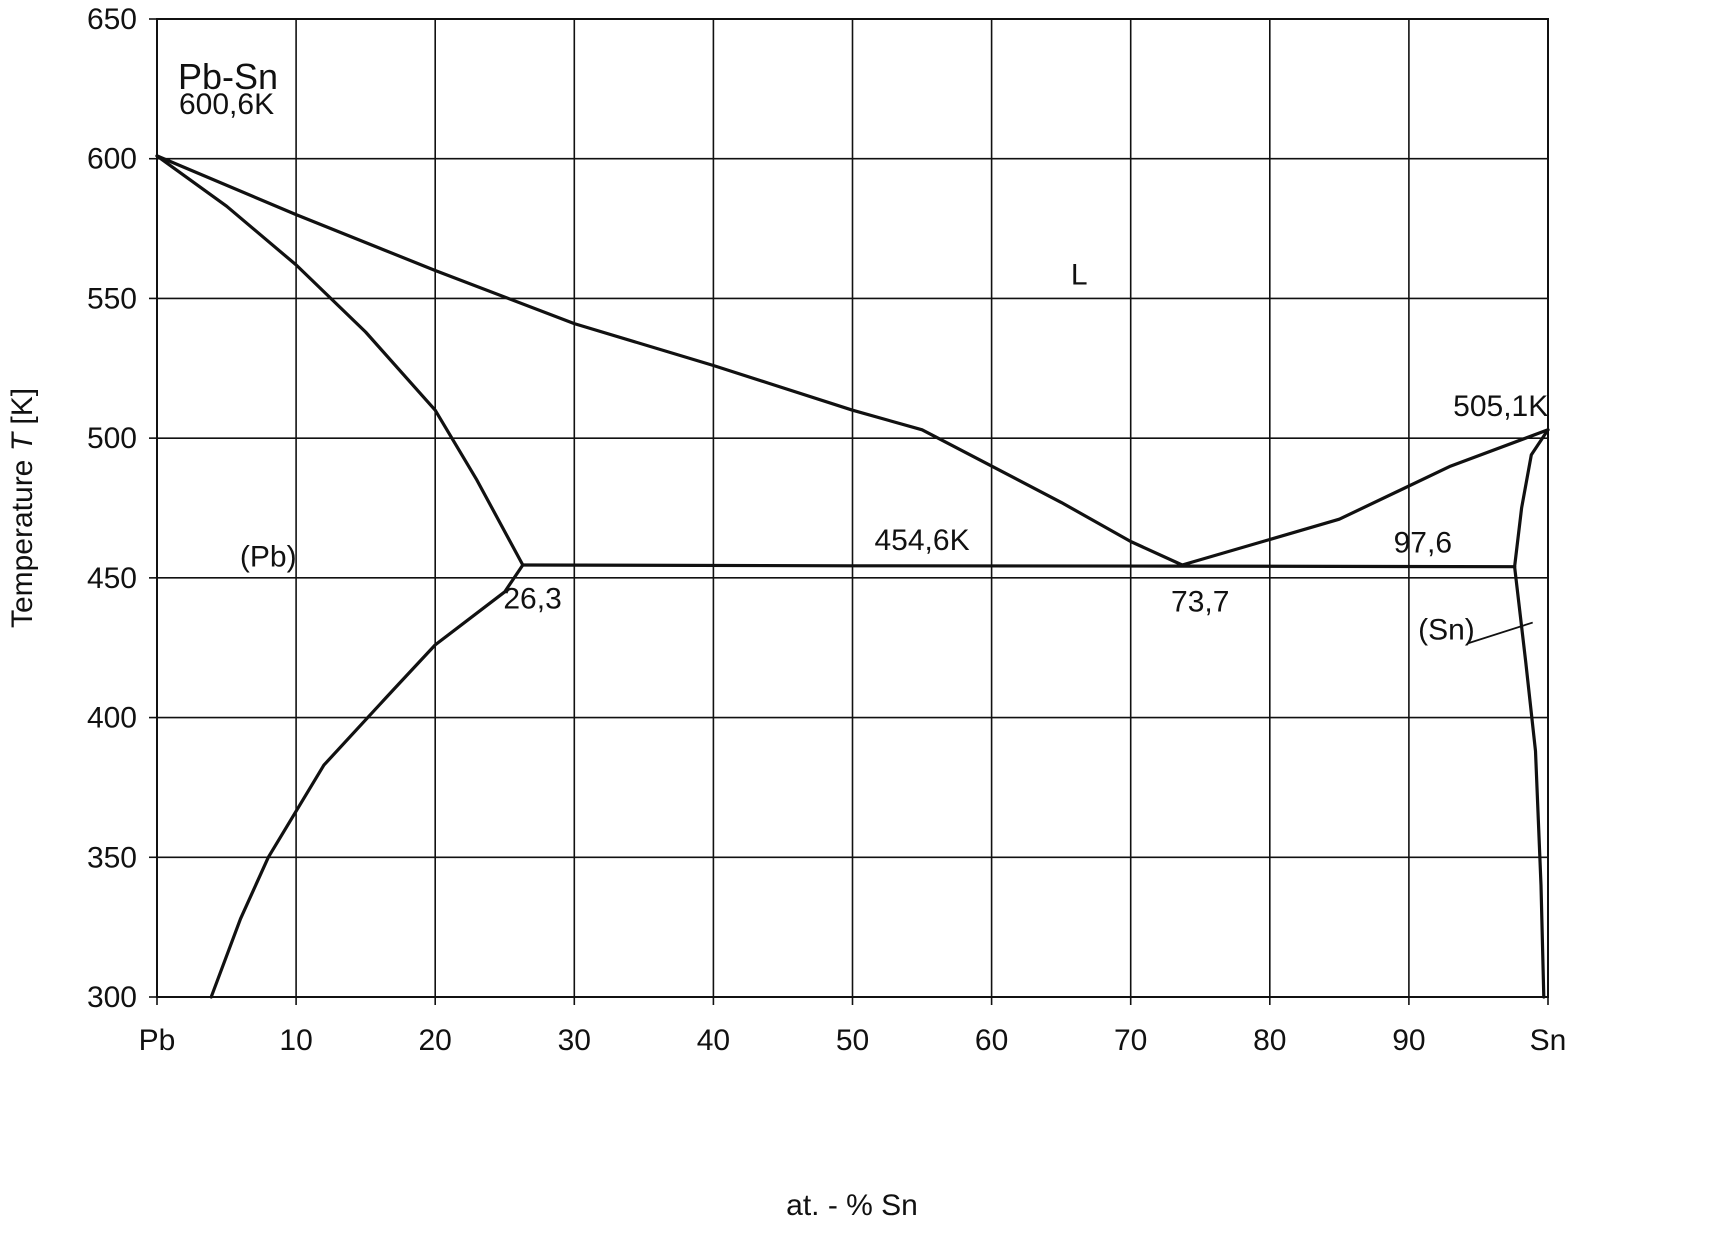 The width and height of the screenshot is (1729, 1234). Describe the element at coordinates (1365, 497) in the screenshot. I see `liquidus-sn-line` at that location.